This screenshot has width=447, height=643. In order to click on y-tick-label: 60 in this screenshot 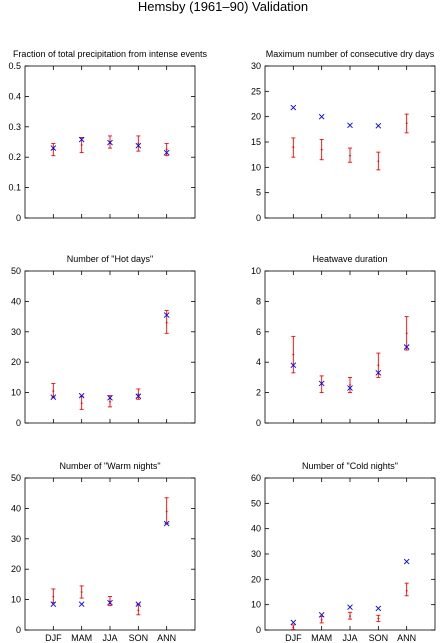, I will do `click(256, 478)`.